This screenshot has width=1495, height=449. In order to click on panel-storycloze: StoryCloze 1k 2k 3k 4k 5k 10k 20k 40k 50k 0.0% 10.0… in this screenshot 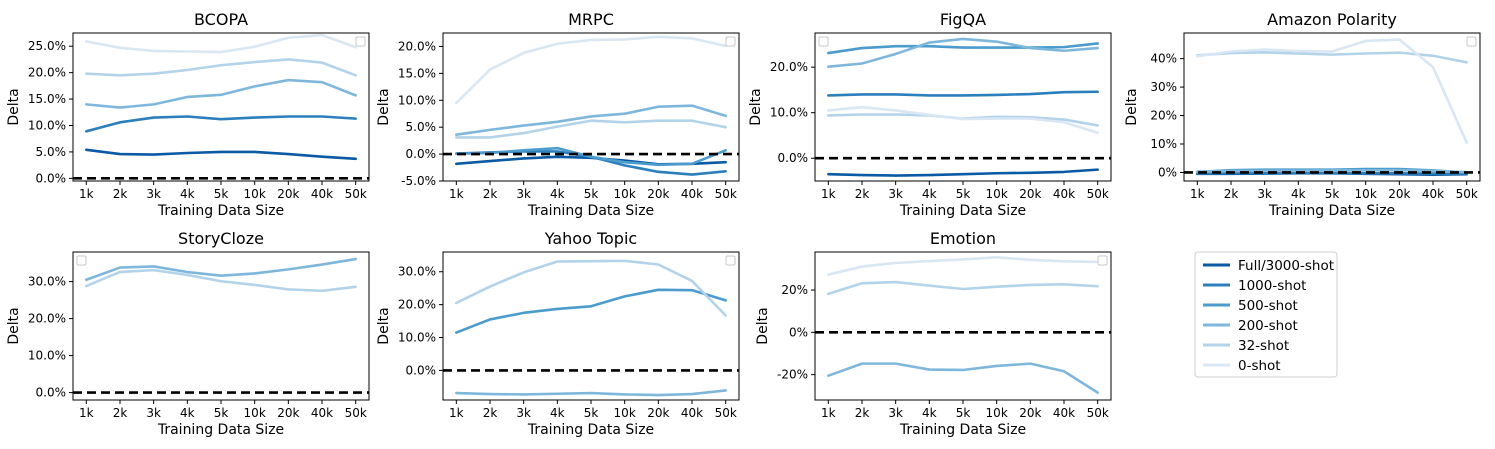, I will do `click(188, 333)`.